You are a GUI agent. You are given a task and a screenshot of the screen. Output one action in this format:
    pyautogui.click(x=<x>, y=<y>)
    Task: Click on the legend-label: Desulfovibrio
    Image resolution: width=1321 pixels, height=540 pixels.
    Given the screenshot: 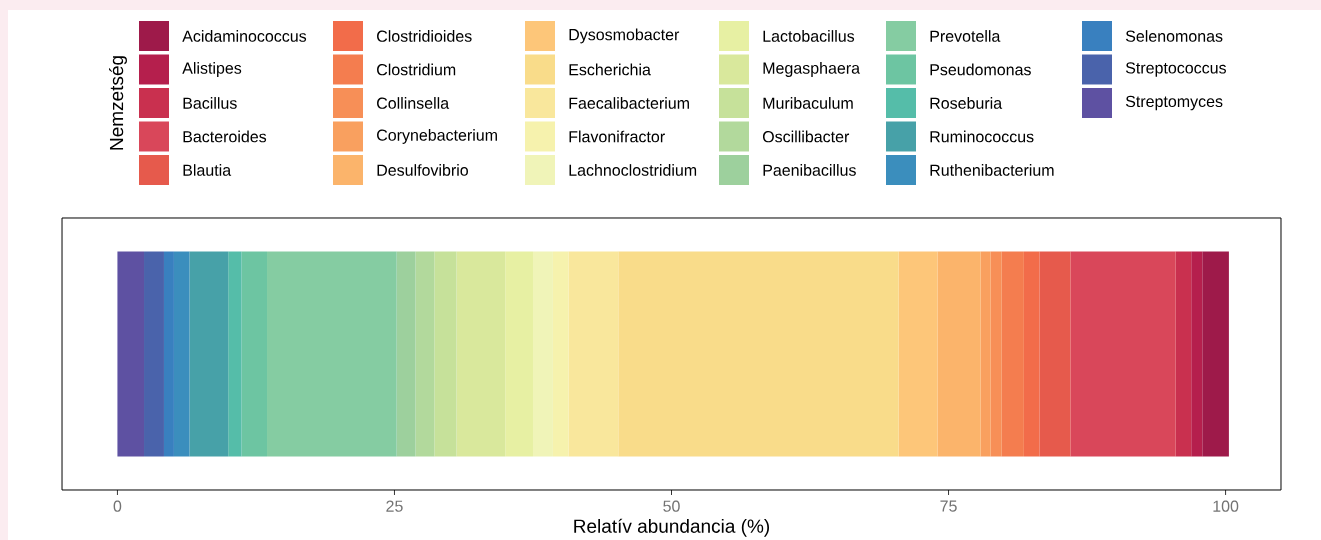 What is the action you would take?
    pyautogui.click(x=422, y=170)
    